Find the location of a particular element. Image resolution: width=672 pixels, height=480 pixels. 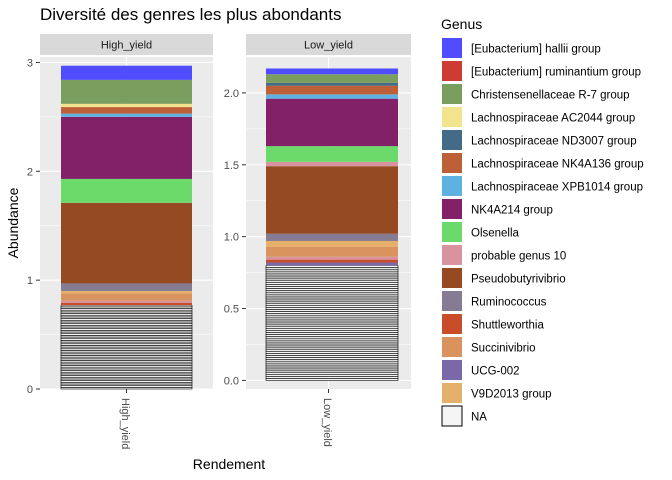

bar-segment-shuttleworthia-high-yield is located at coordinates (126, 304).